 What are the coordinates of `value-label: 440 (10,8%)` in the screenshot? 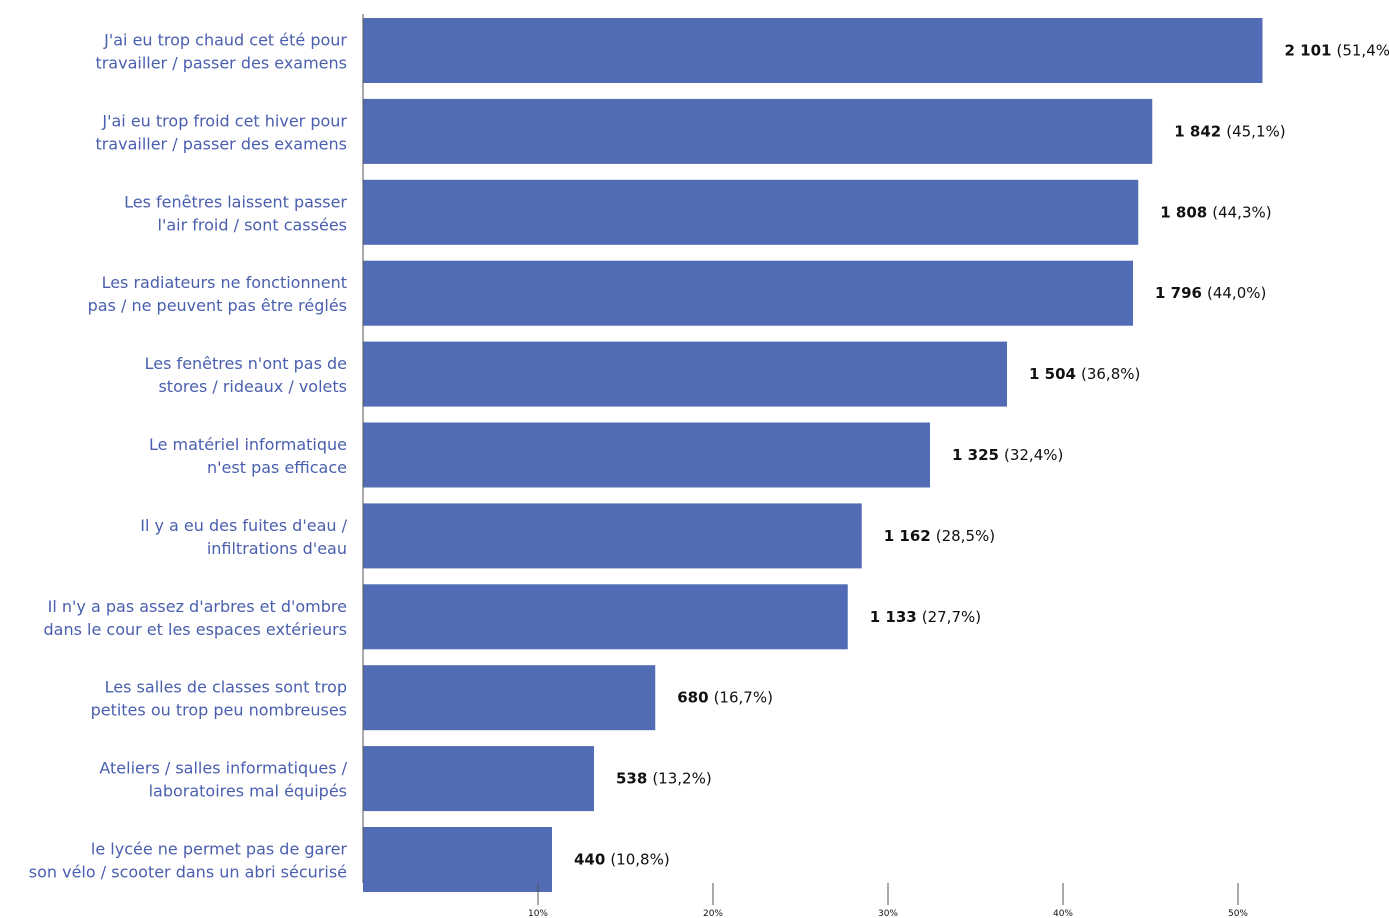 It's located at (622, 860).